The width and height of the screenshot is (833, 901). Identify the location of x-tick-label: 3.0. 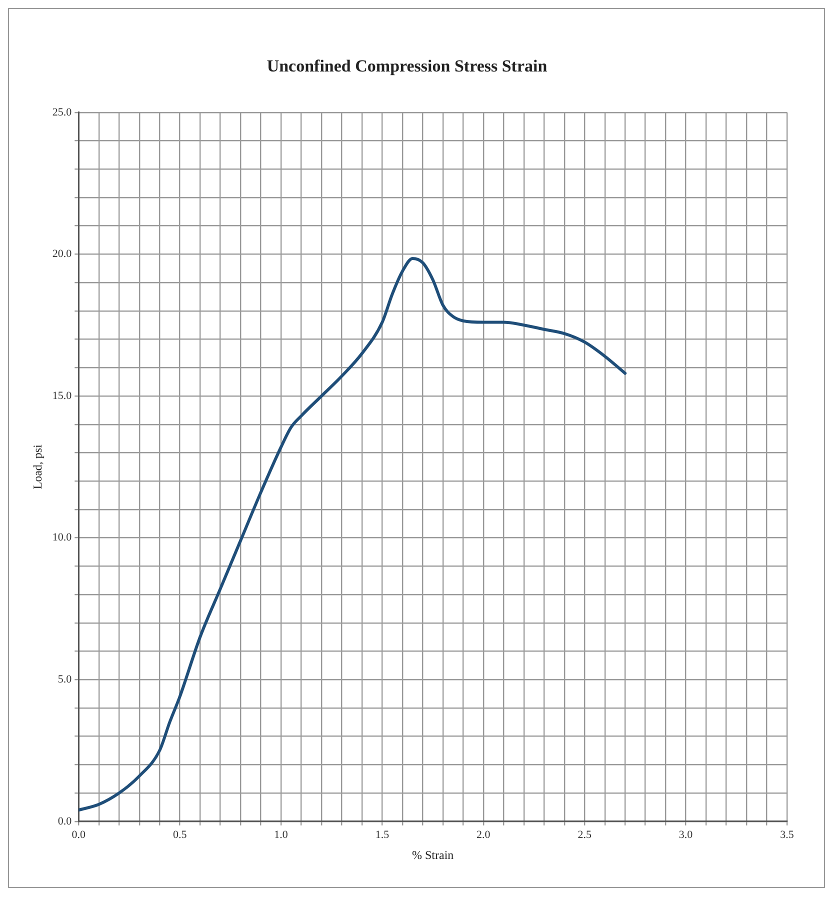
(686, 834).